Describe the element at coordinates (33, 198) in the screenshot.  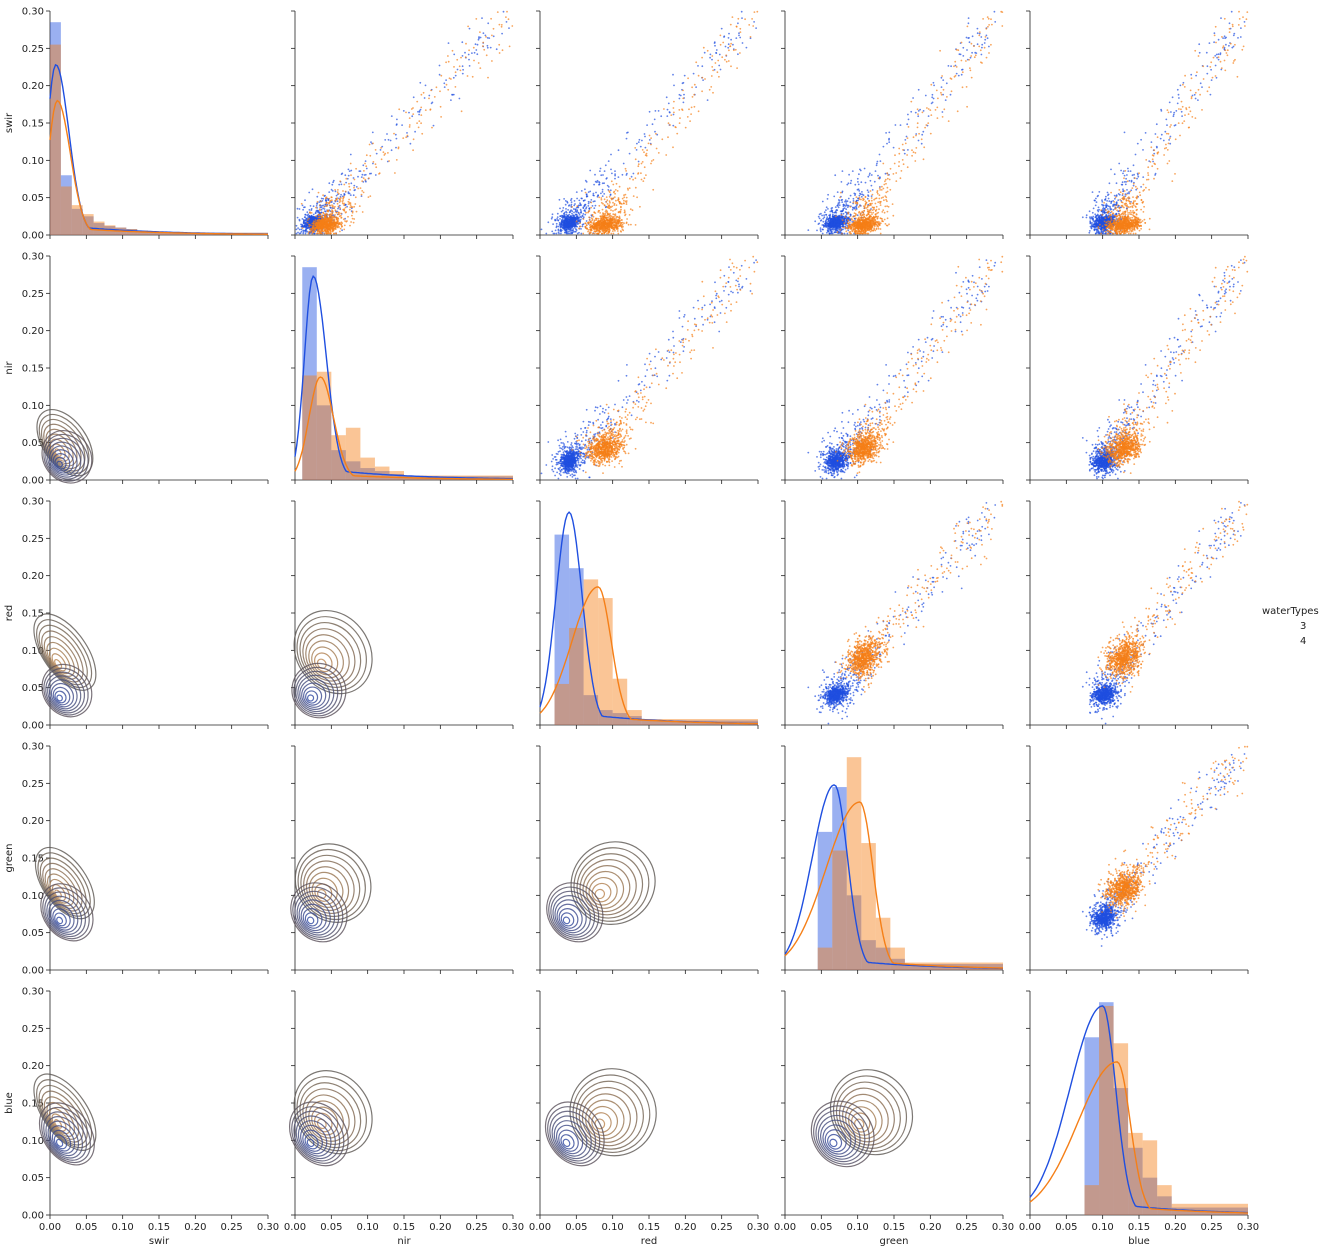
I see `y-tick-label: 0.05` at that location.